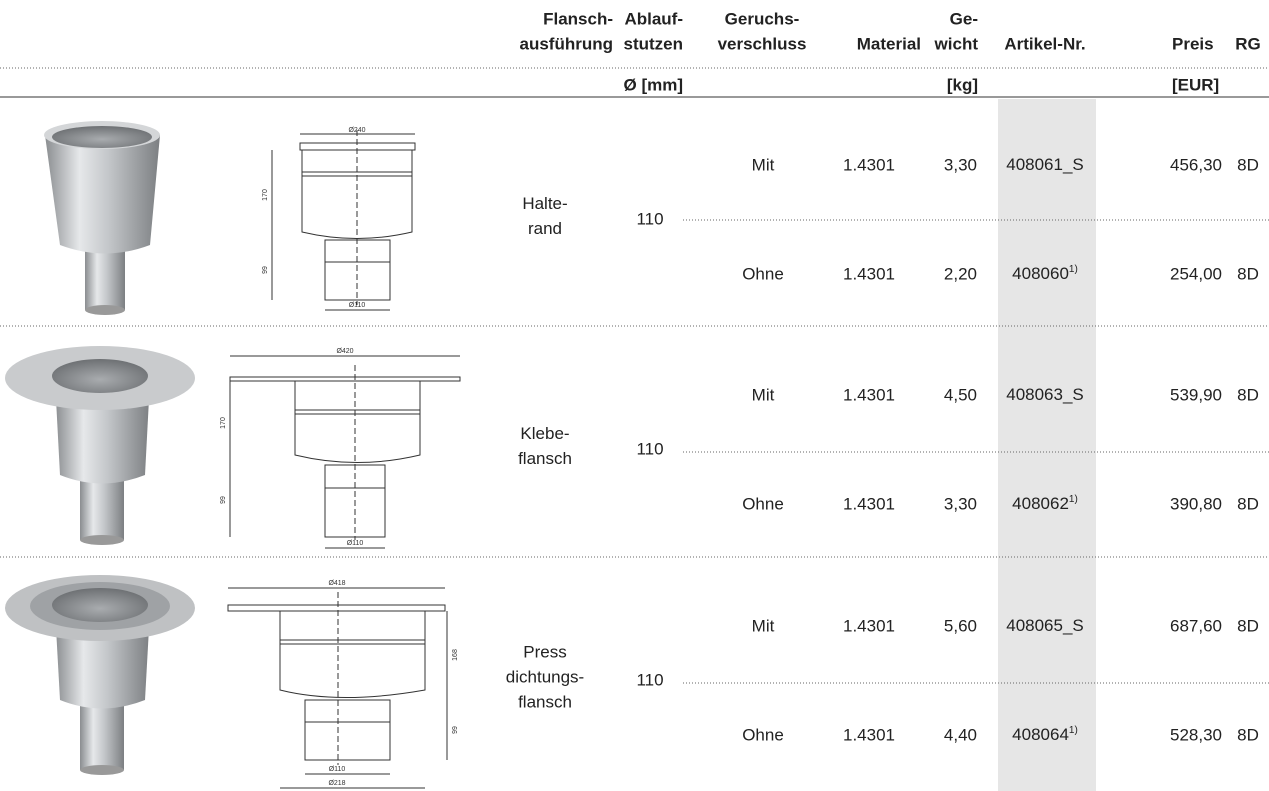 The image size is (1269, 791). What do you see at coordinates (1196, 164) in the screenshot?
I see `price: 456,30` at bounding box center [1196, 164].